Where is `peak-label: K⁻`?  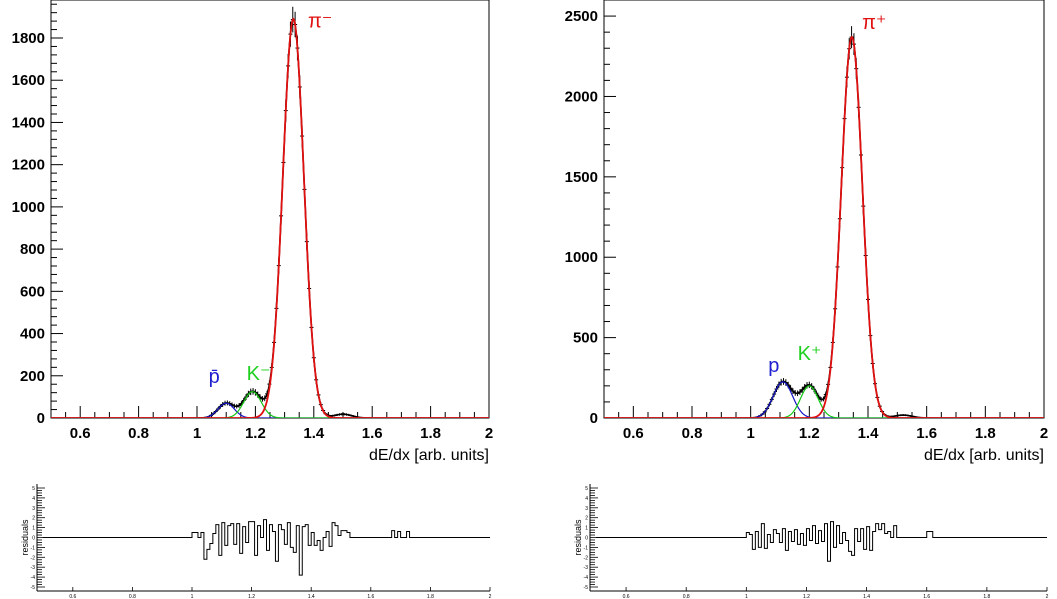 peak-label: K⁻ is located at coordinates (259, 374).